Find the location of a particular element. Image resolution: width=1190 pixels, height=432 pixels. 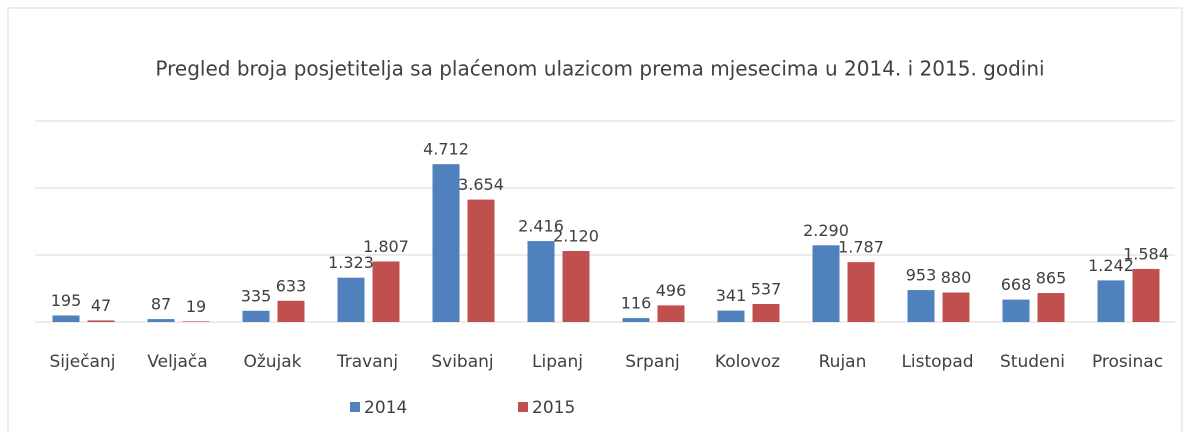

x-tick-label: Listopad is located at coordinates (937, 362).